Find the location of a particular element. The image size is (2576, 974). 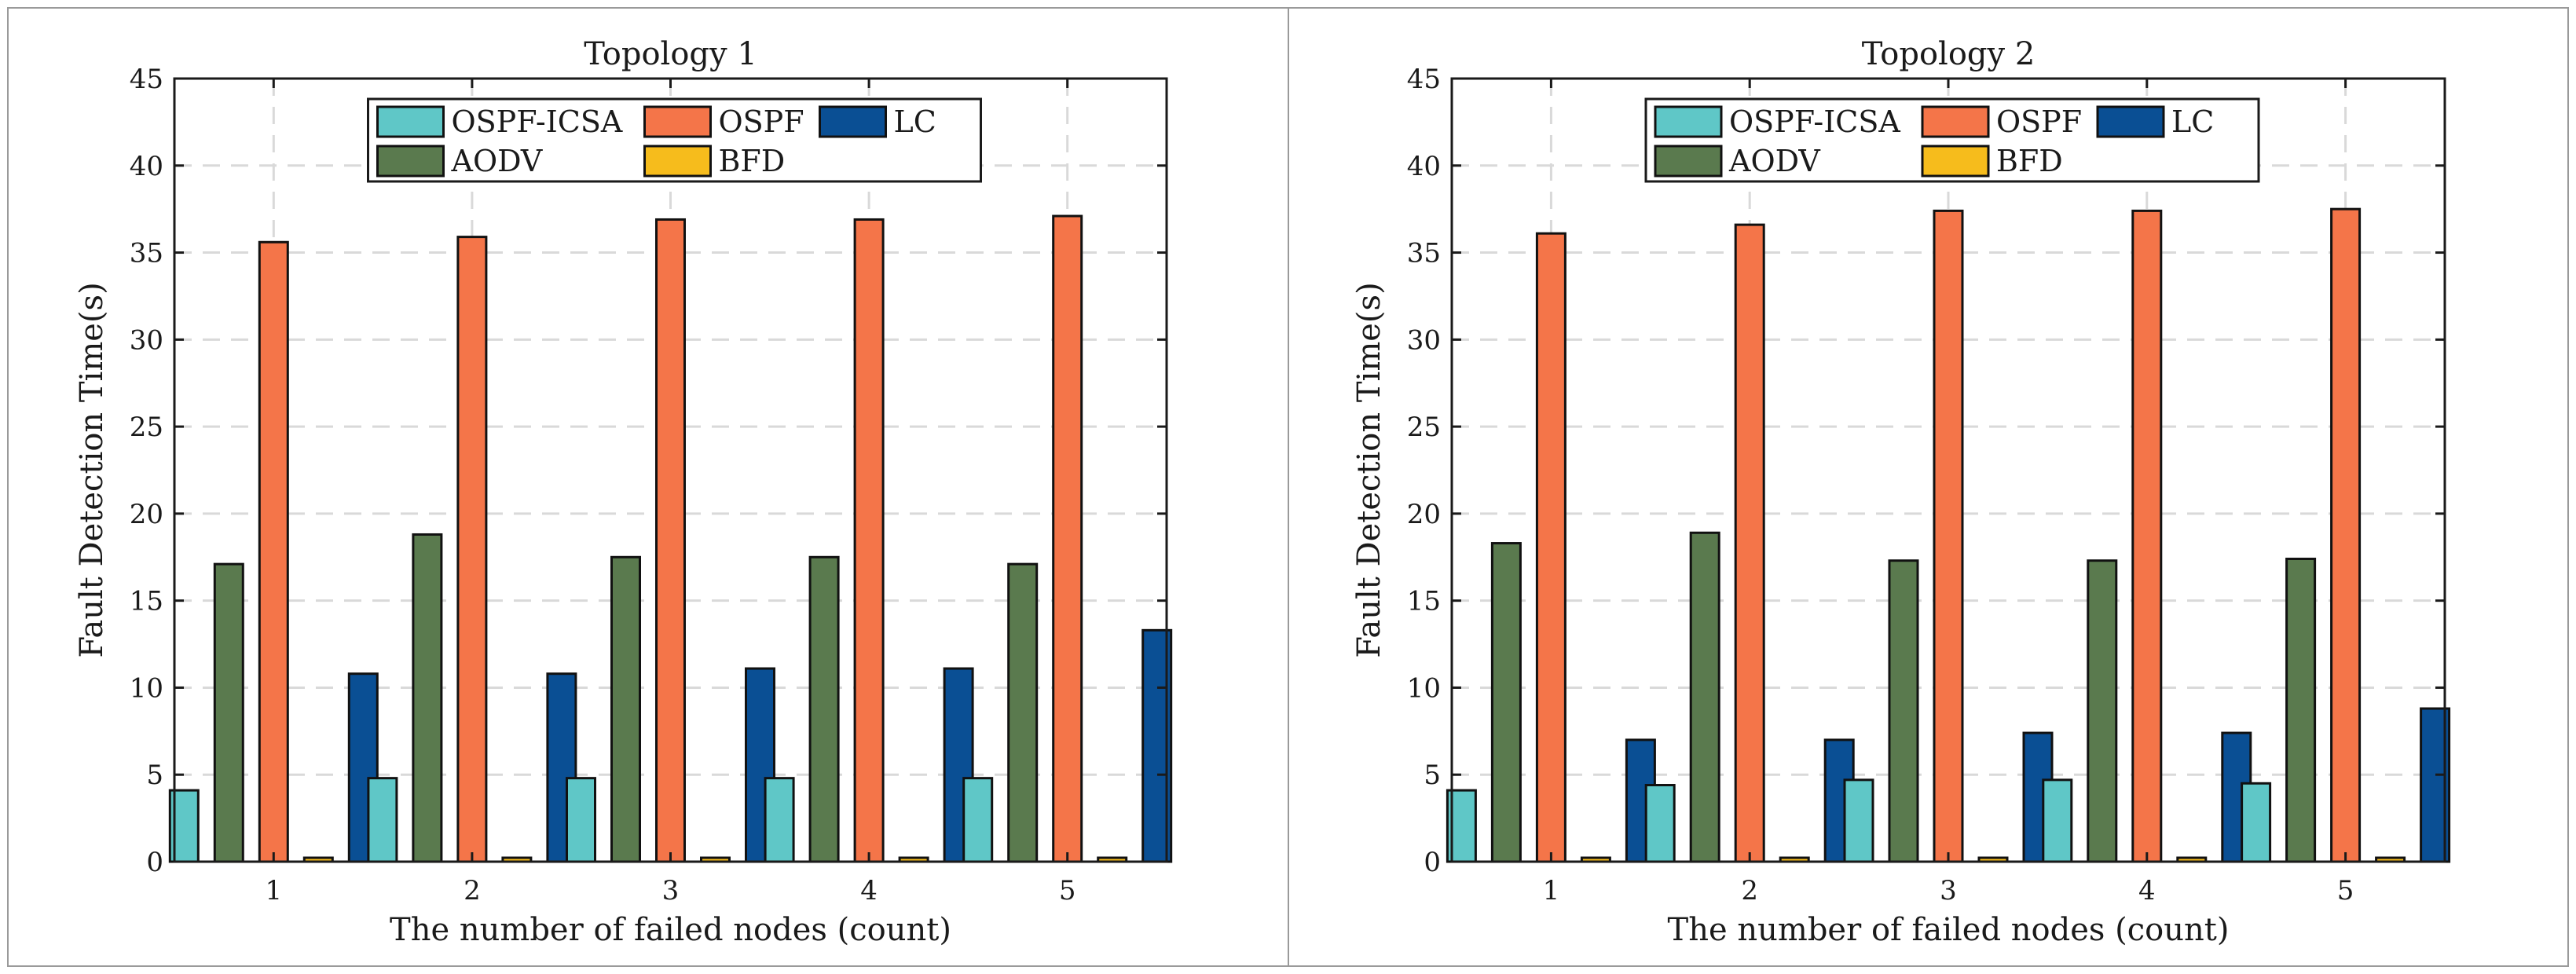

chart-title: Topology 1 is located at coordinates (670, 54).